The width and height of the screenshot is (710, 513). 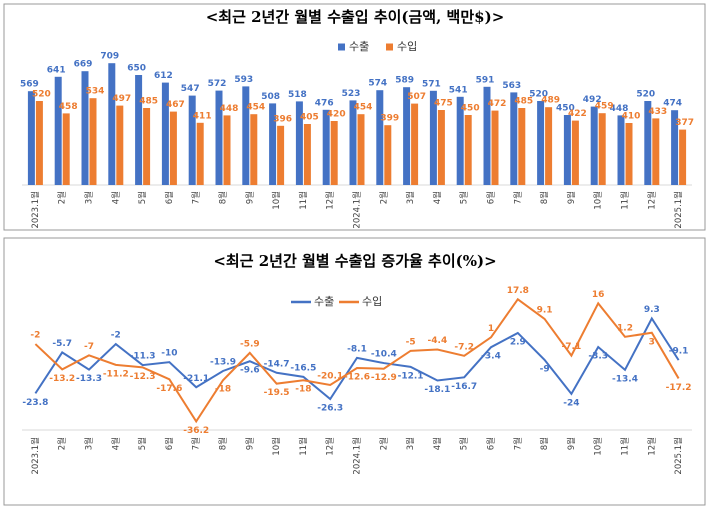 What do you see at coordinates (223, 443) in the screenshot?
I see `x-tick-label: 8월` at bounding box center [223, 443].